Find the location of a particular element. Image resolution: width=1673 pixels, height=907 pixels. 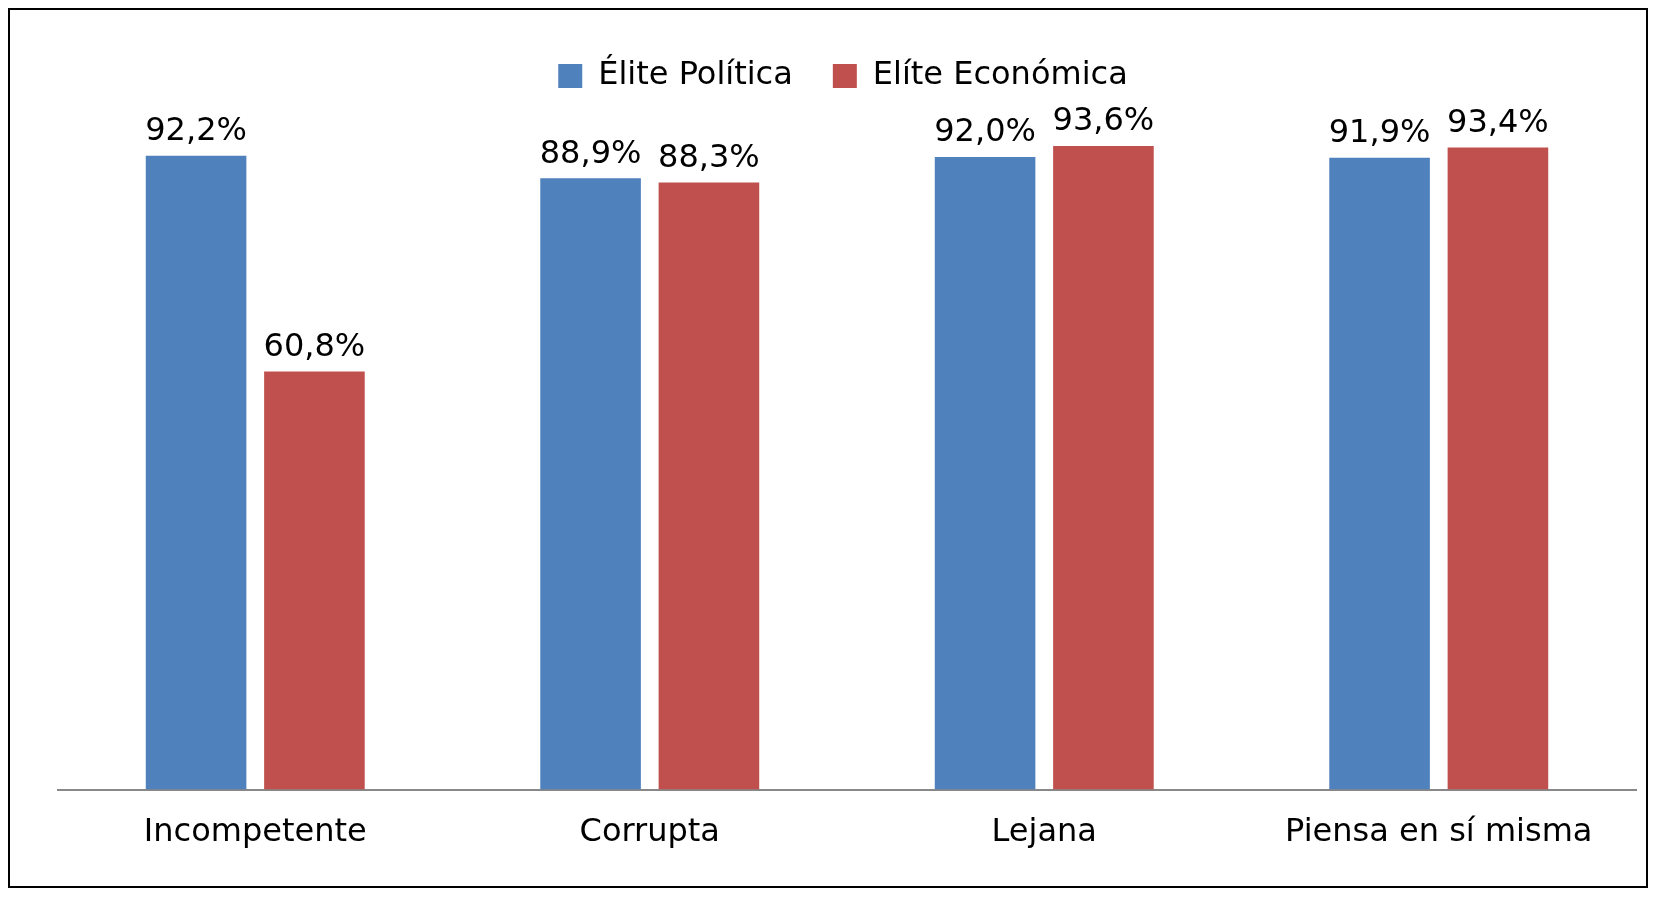

x-tick-label: Incompetente is located at coordinates (255, 830).